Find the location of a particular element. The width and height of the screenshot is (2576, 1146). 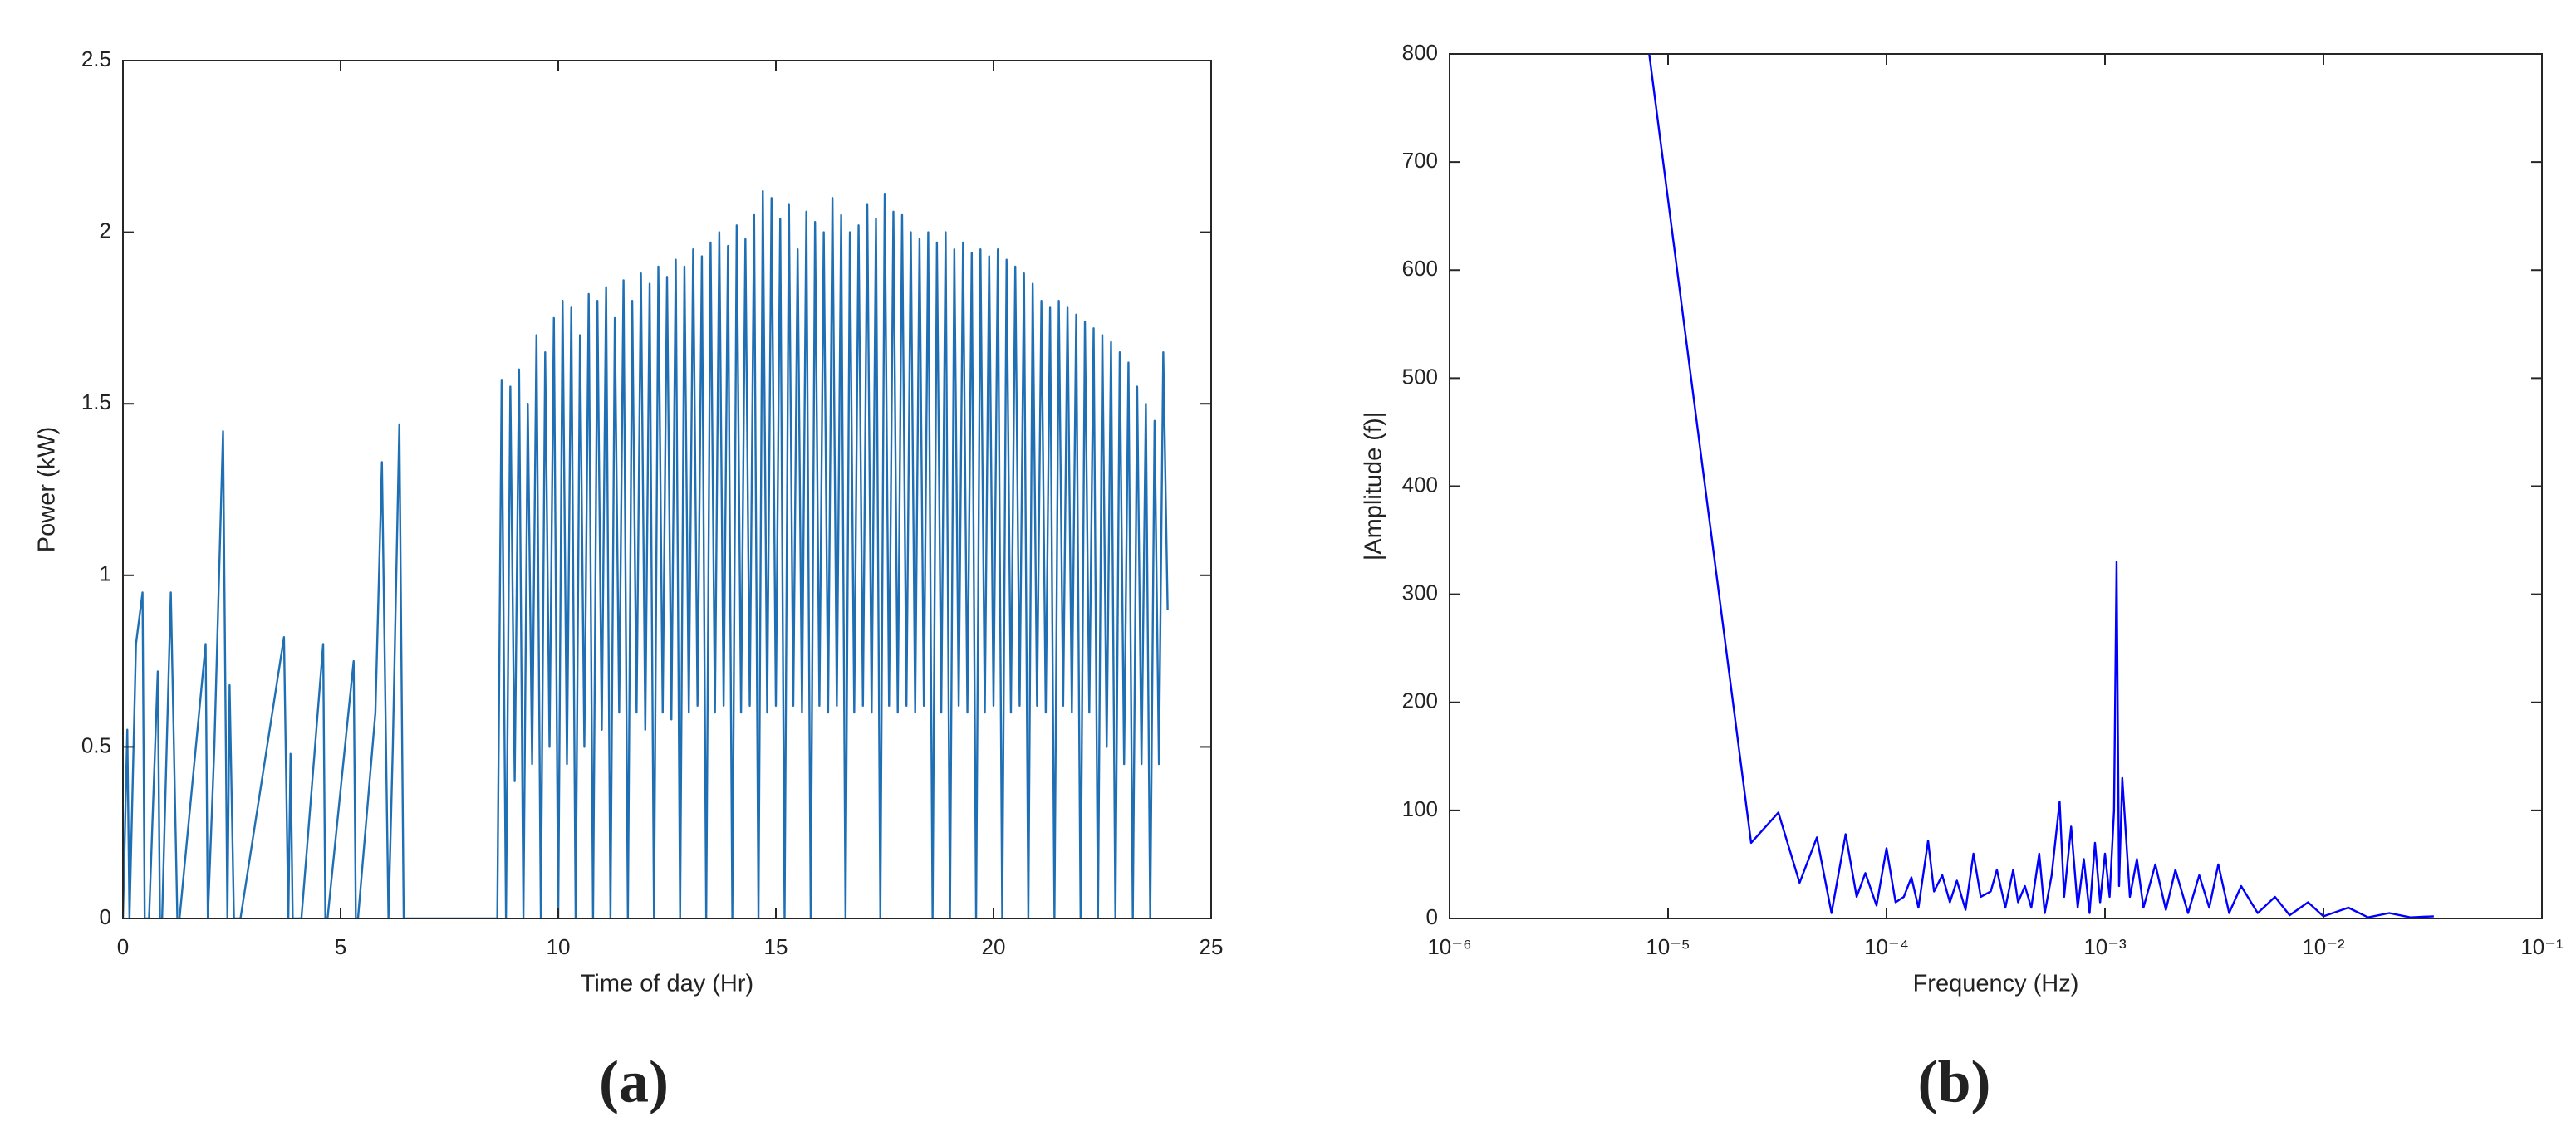

y-tick-label: 600 is located at coordinates (1420, 268).